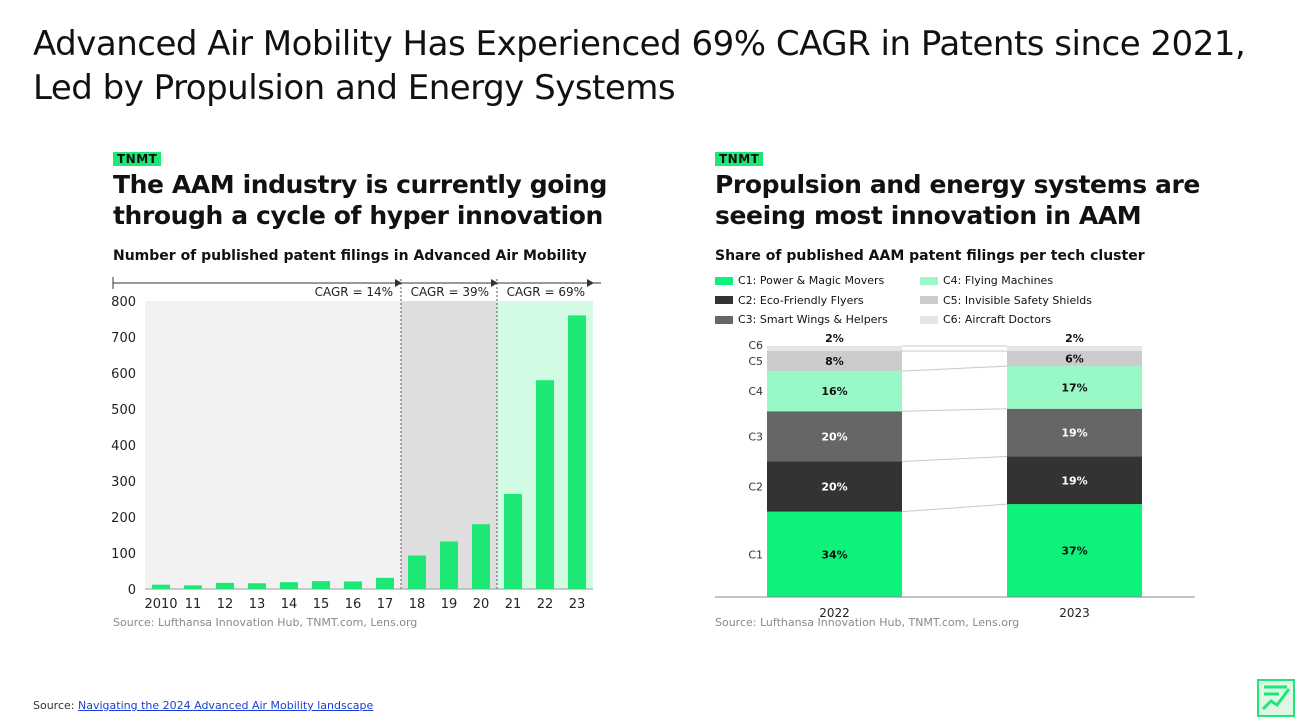 Image resolution: width=1302 pixels, height=725 pixels. Describe the element at coordinates (385, 604) in the screenshot. I see `x-tick-label: 17` at that location.